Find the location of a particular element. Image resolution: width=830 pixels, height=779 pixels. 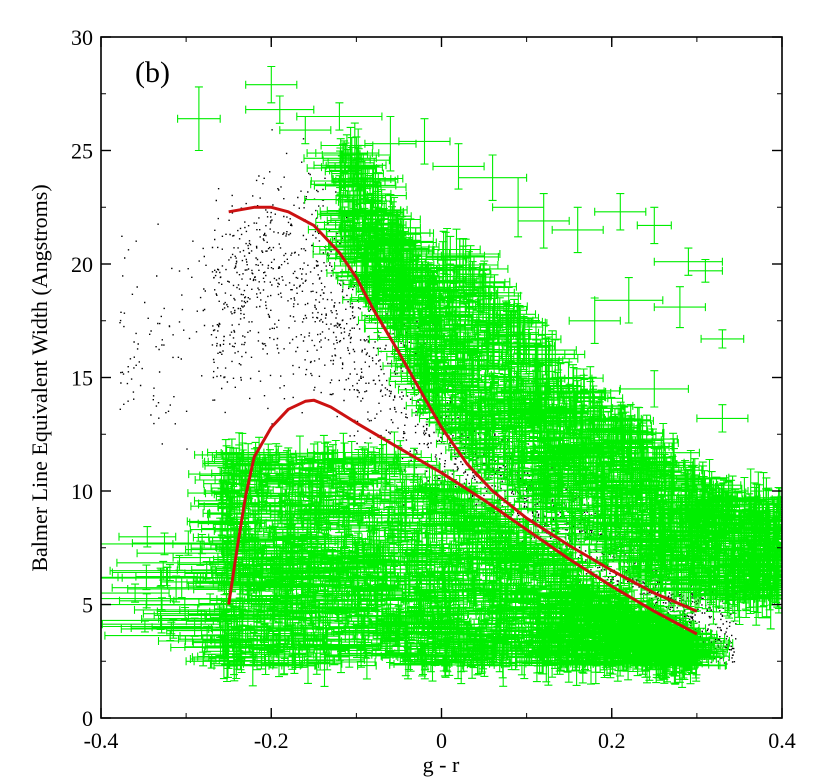

y-tick-label: 5 is located at coordinates (87, 605).